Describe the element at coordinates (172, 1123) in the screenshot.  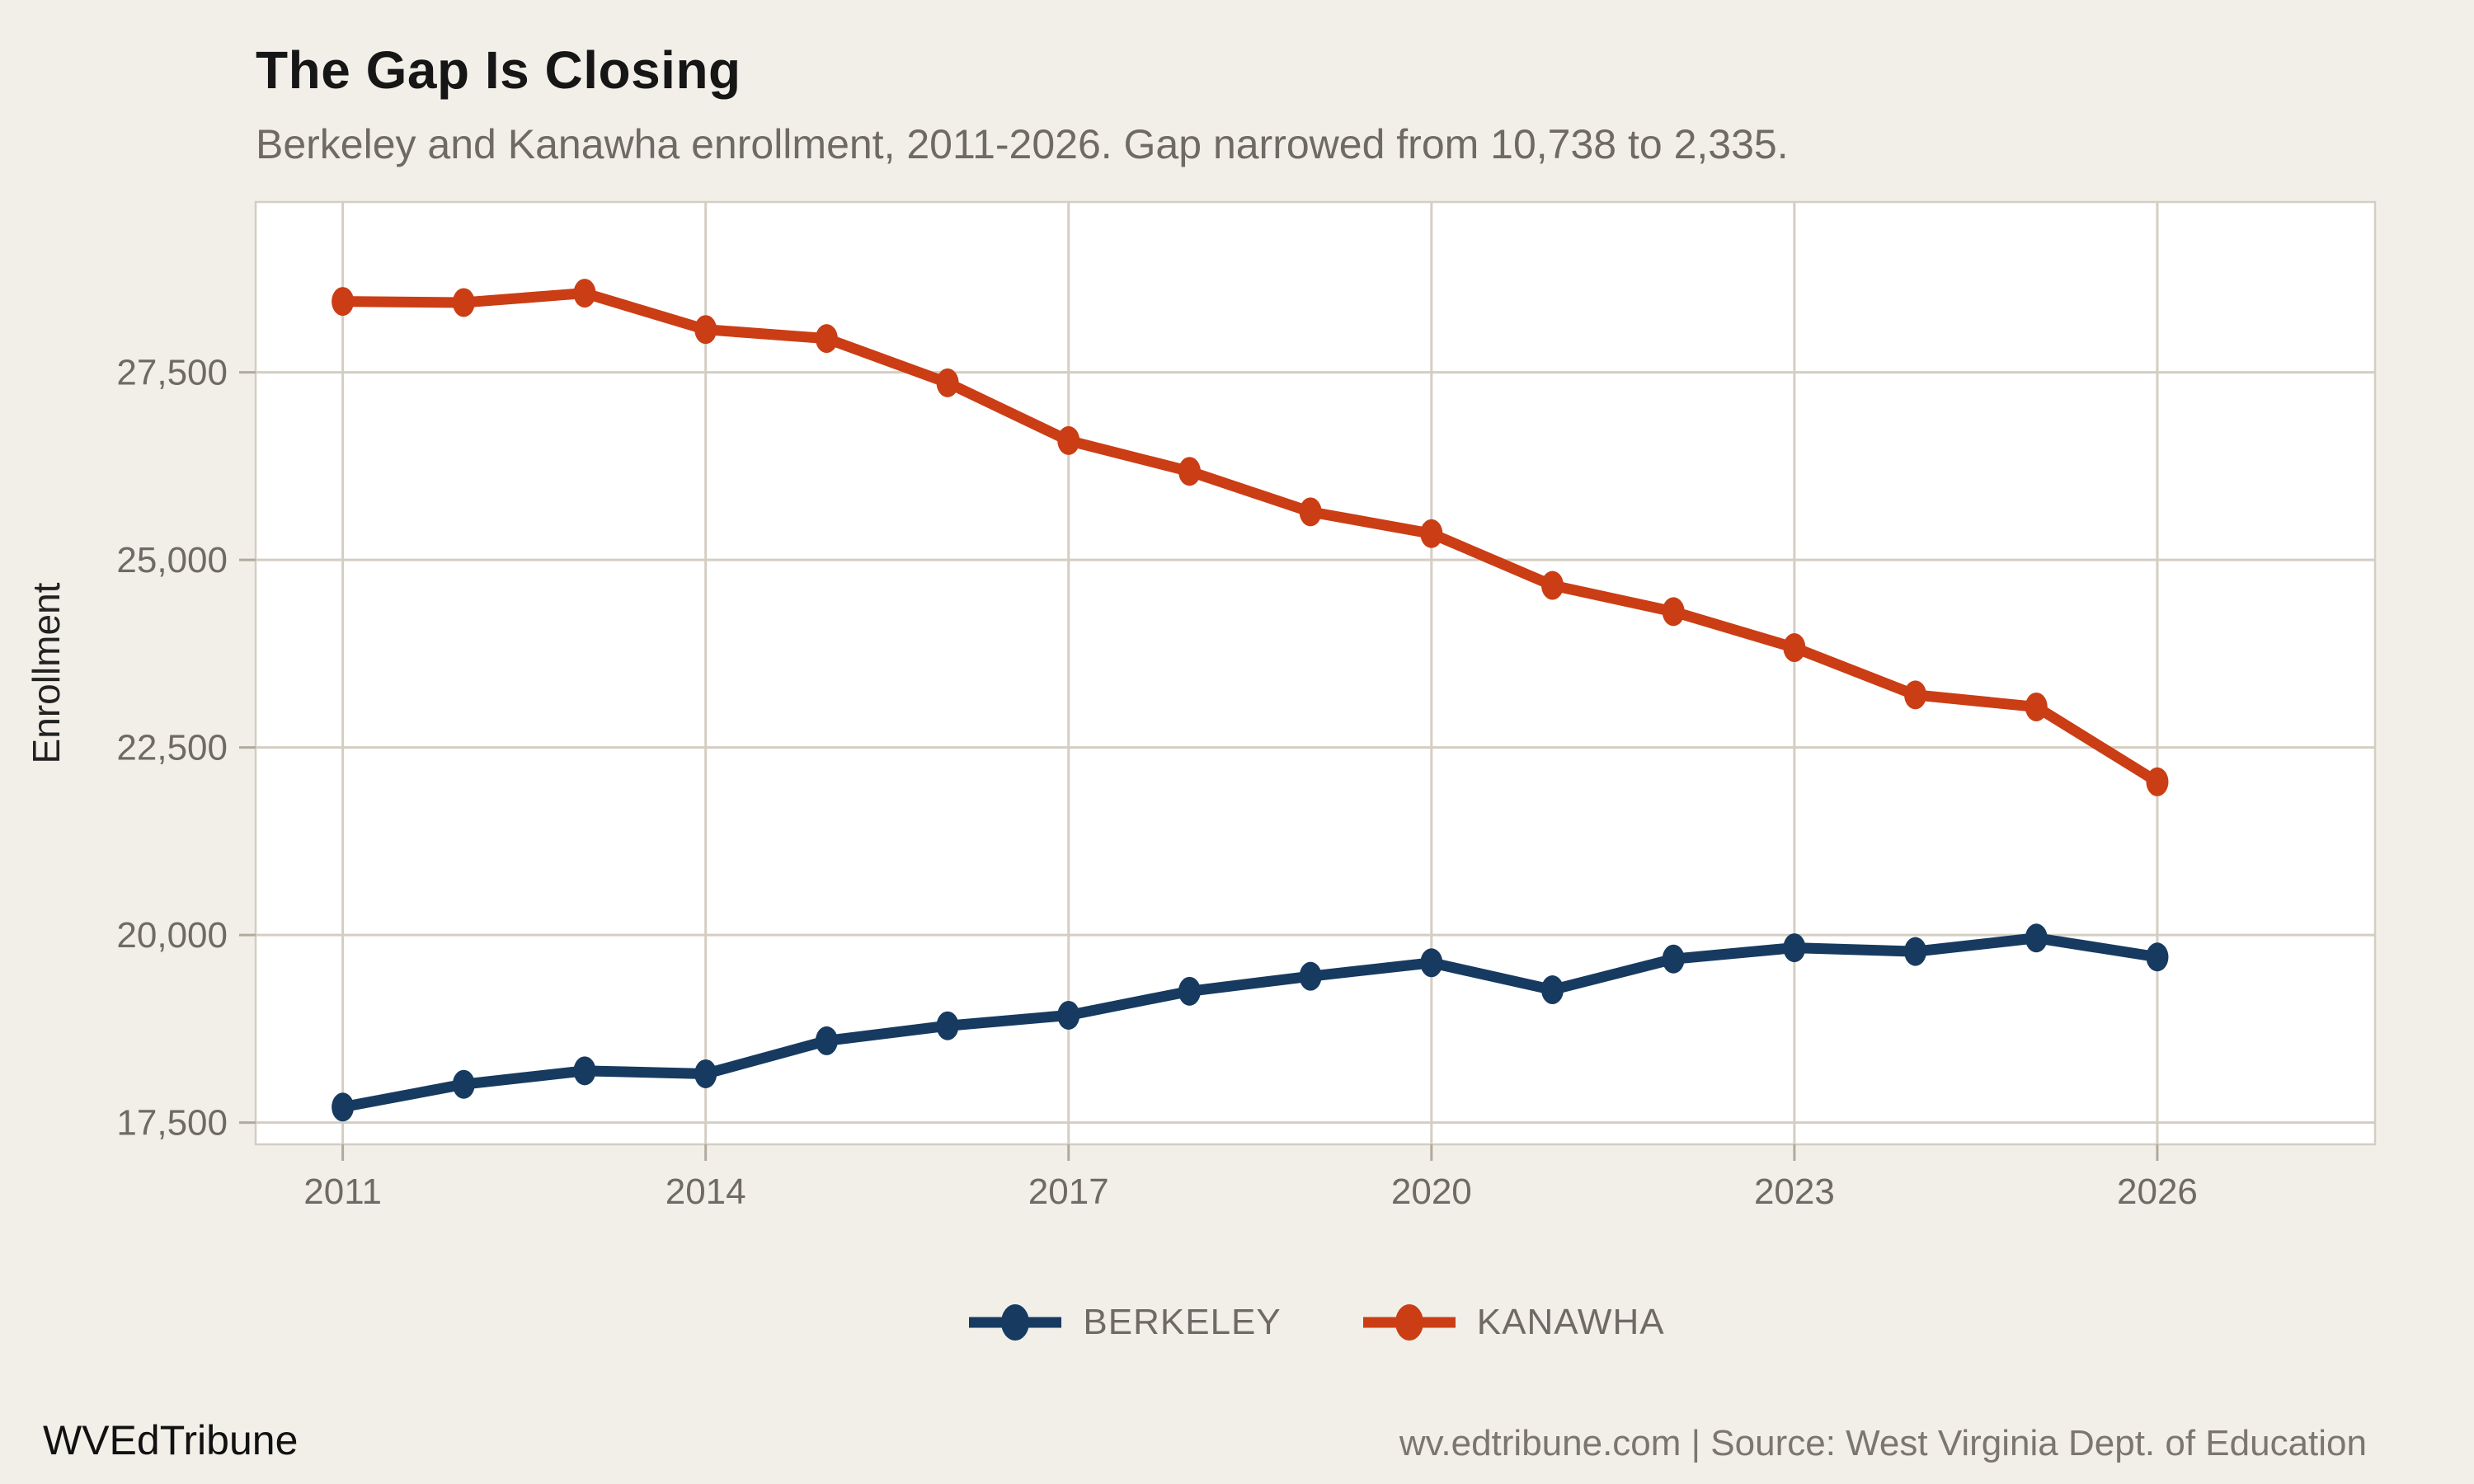
I see `y-tick-label: 17,500` at that location.